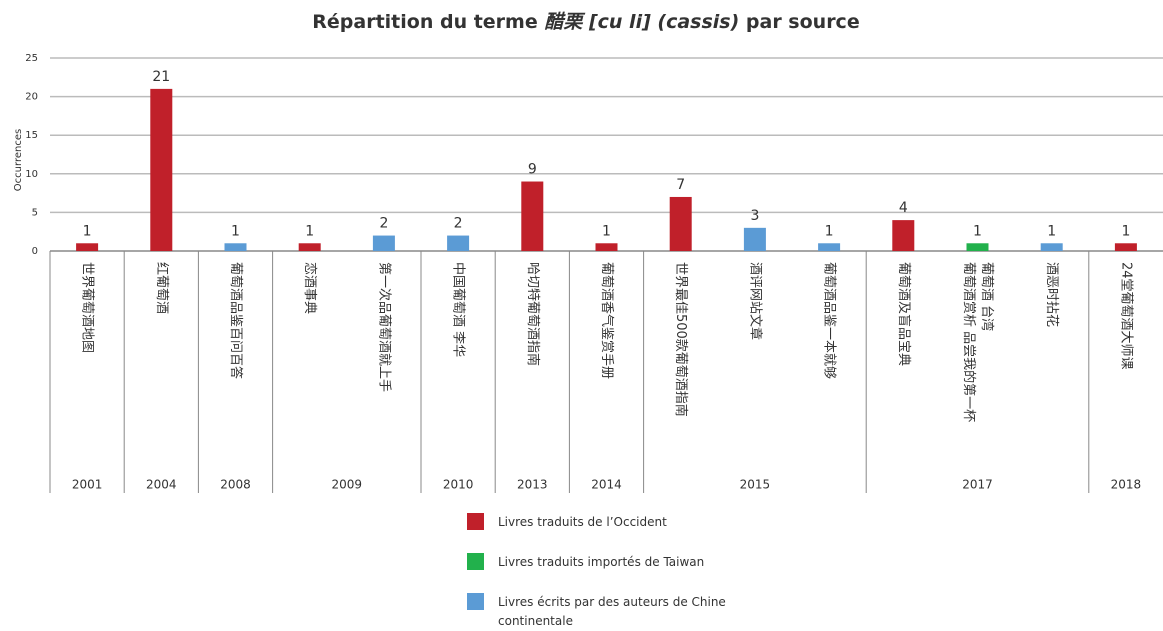 Image resolution: width=1163 pixels, height=631 pixels. I want to click on year-label: 2001, so click(87, 485).